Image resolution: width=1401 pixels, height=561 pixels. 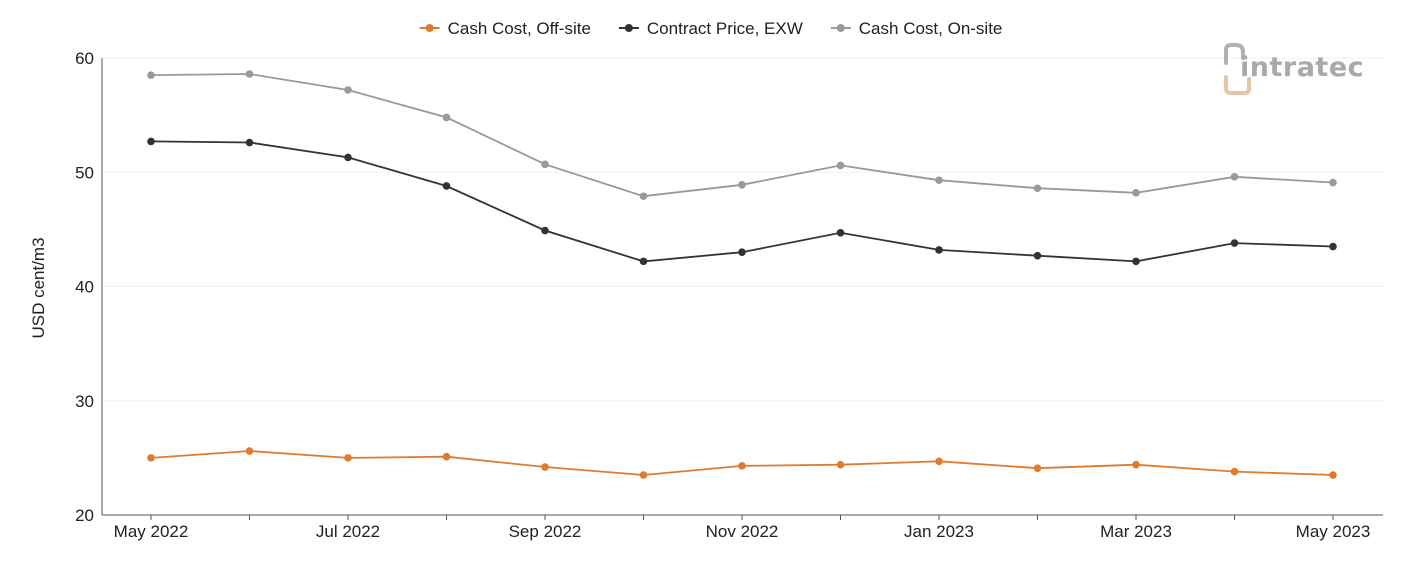 I want to click on y-tick-label: 50, so click(x=84, y=172).